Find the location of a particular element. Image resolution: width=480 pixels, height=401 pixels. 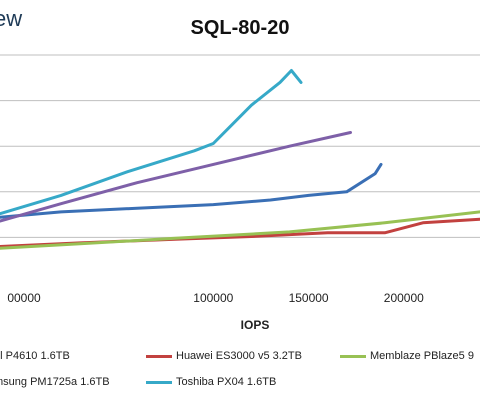

legend-item: Memblaze PBlaze5 9 is located at coordinates (407, 356).